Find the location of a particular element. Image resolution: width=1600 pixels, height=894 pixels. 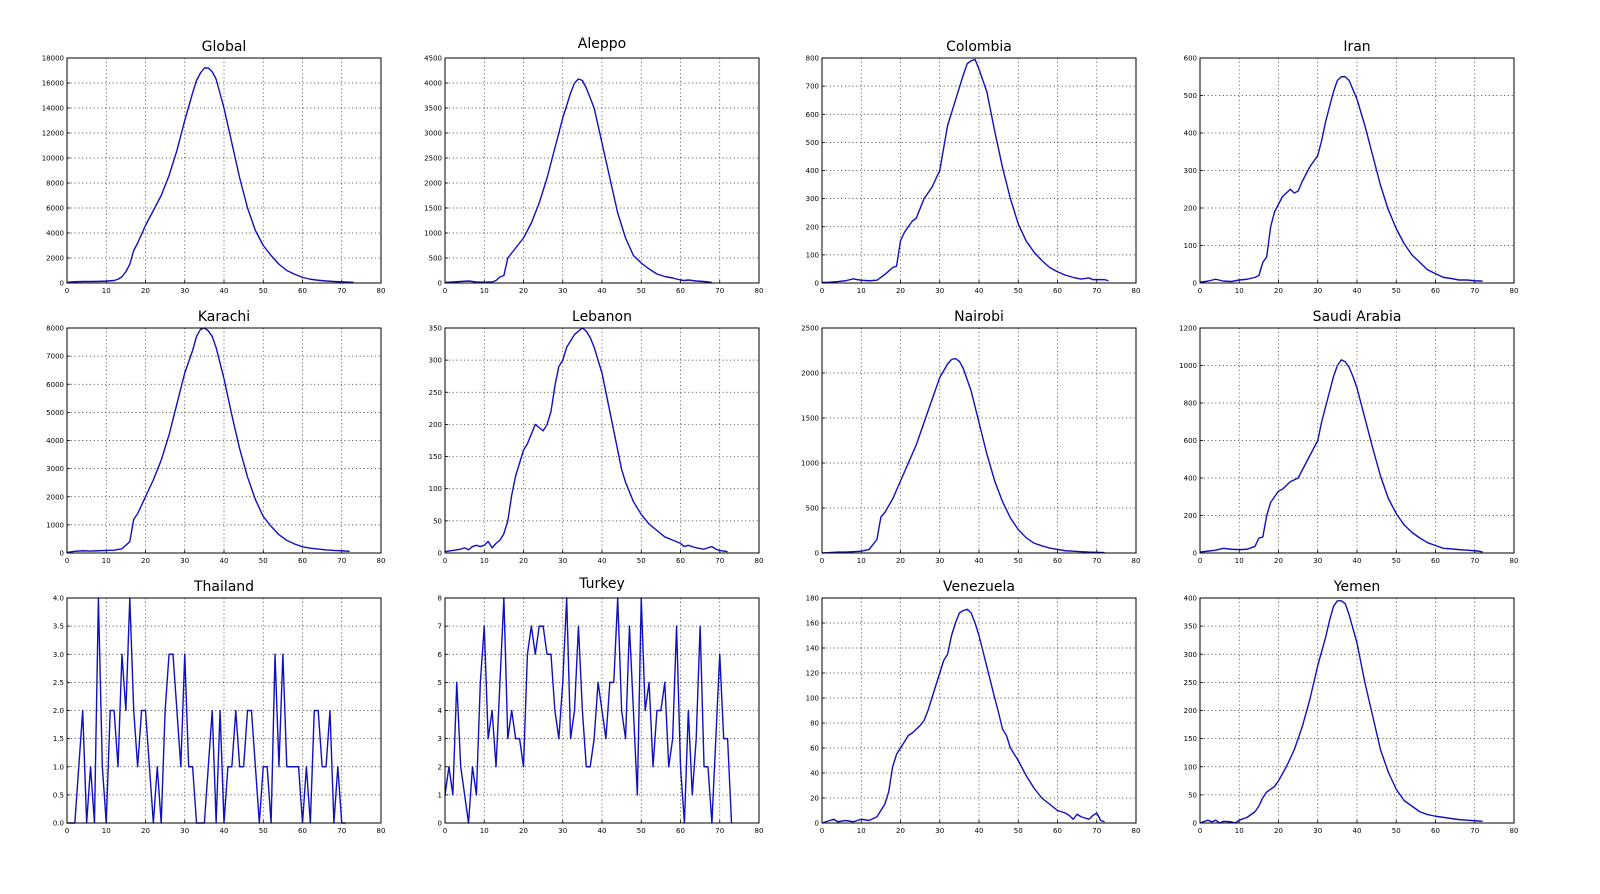

series-line-venezuela is located at coordinates (963, 716).